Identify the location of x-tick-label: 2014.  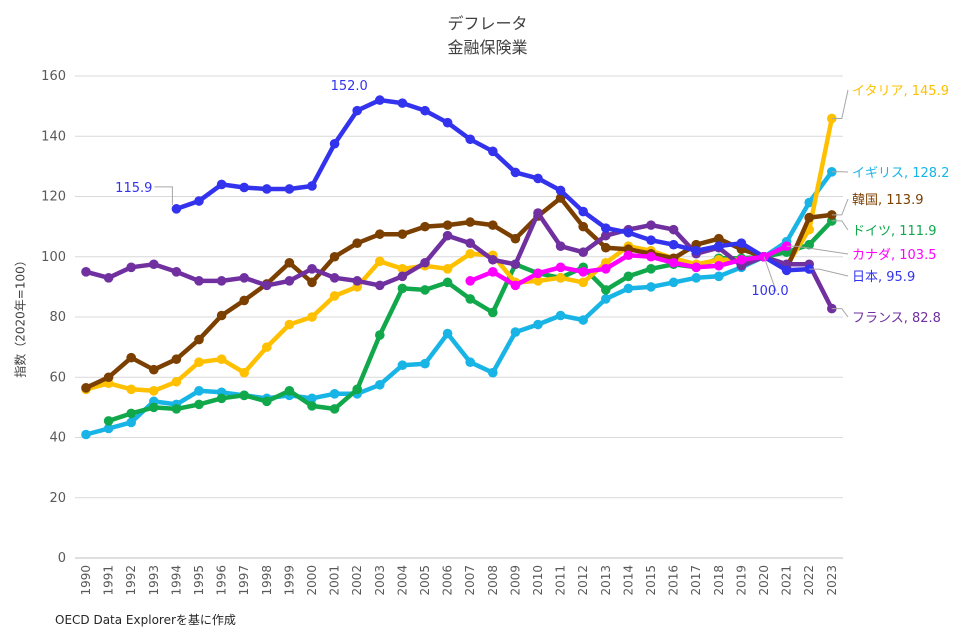
(628, 580).